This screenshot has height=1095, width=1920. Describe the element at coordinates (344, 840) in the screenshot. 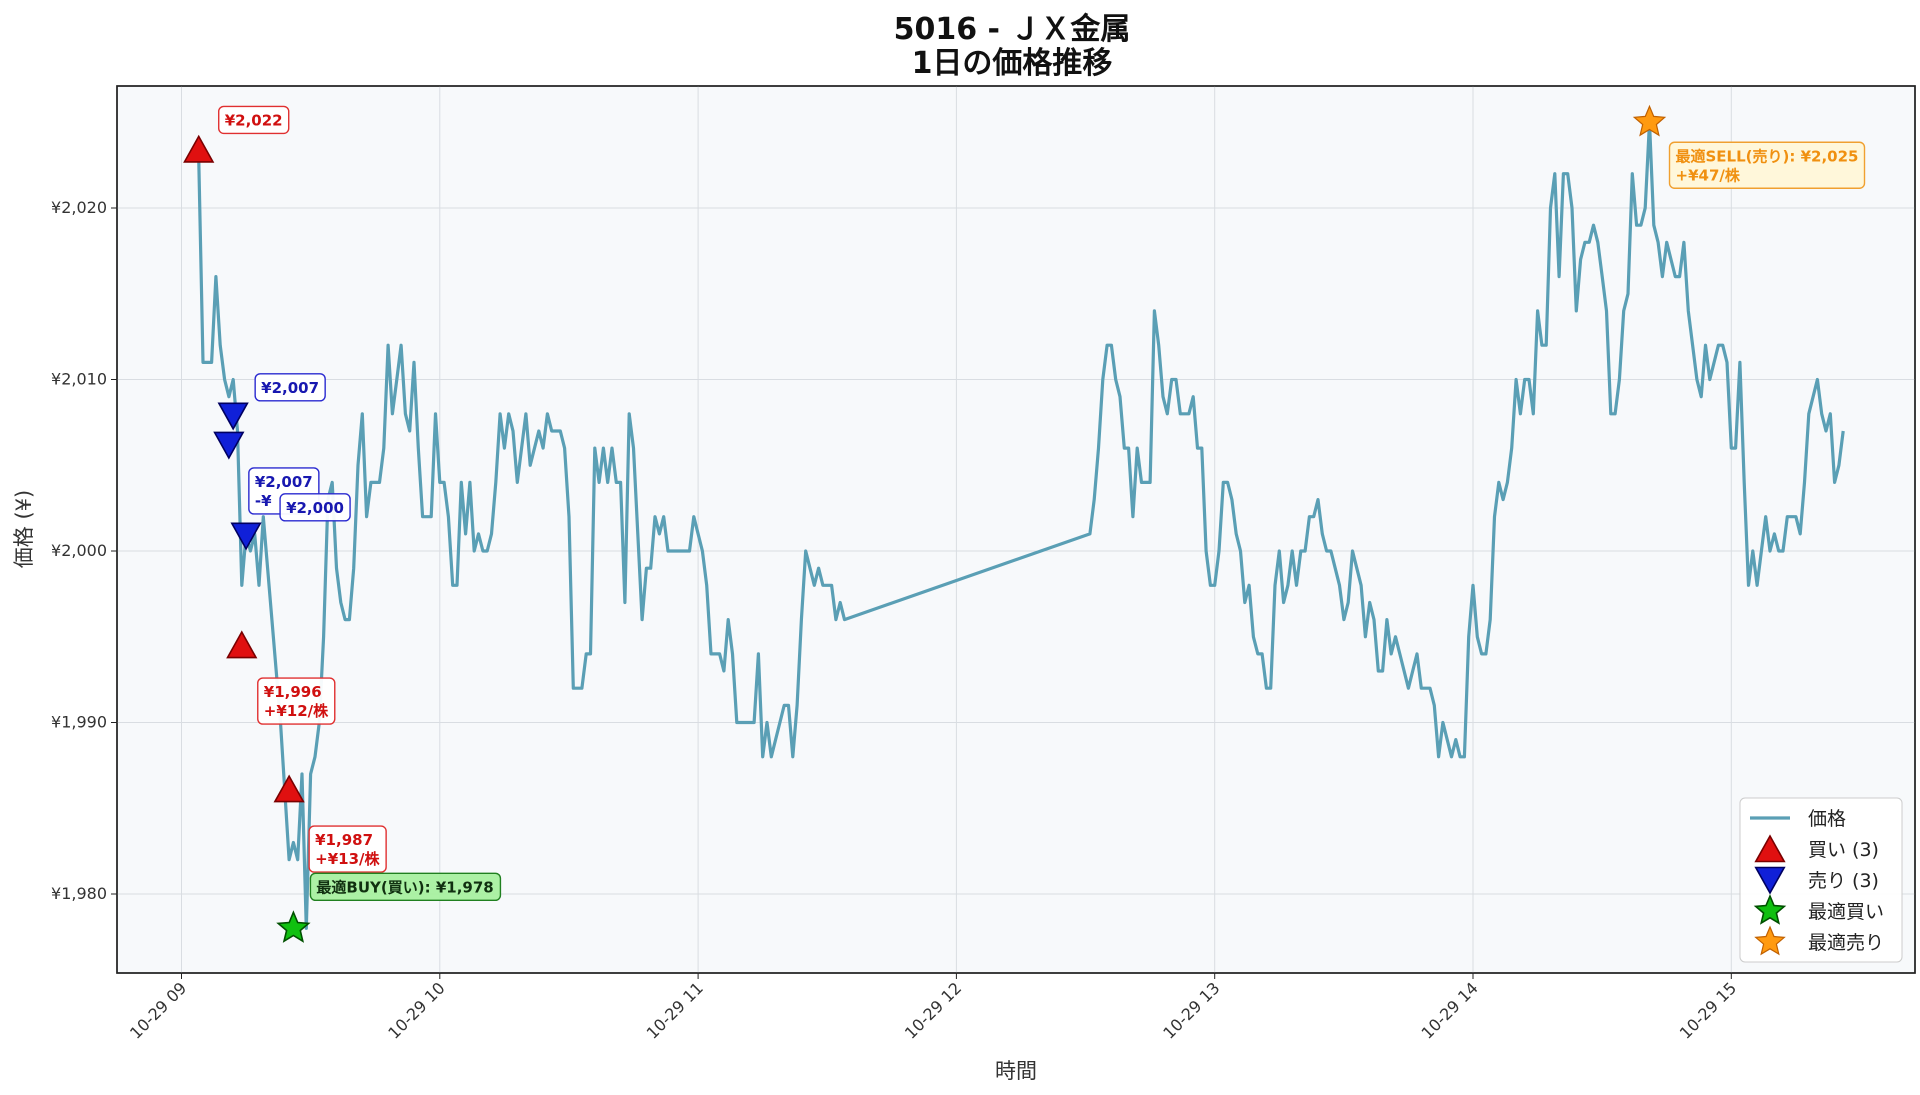

I see `annotation-text: ¥1,987` at that location.